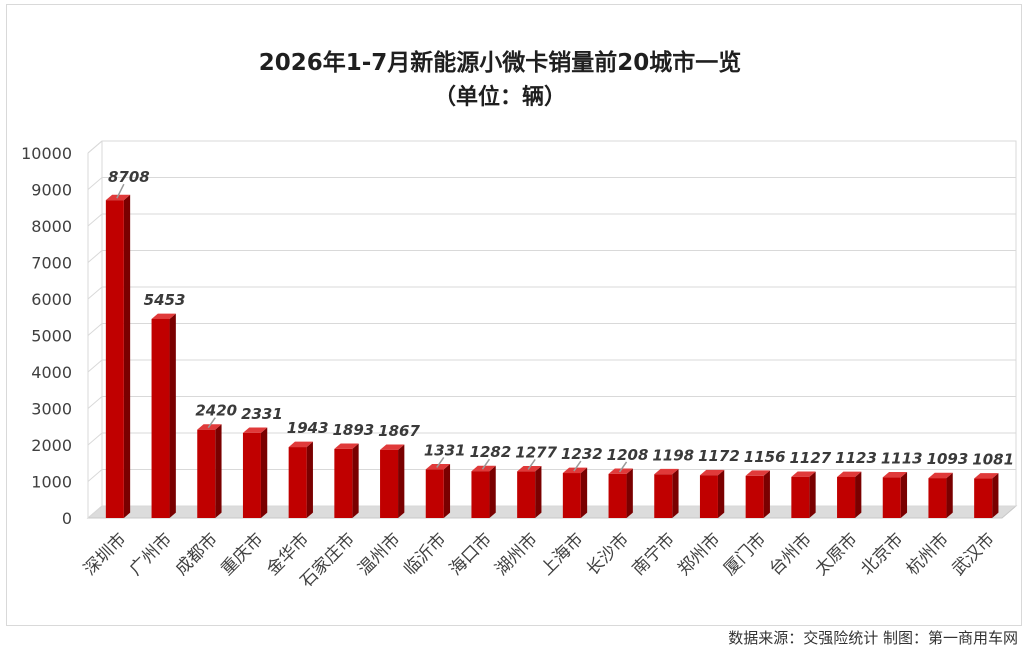 The height and width of the screenshot is (658, 1028). What do you see at coordinates (51, 372) in the screenshot?
I see `y-tick-label: 4000` at bounding box center [51, 372].